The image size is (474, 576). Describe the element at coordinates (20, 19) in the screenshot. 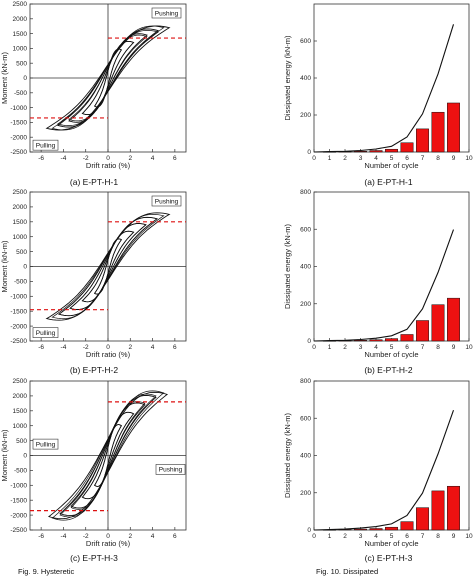

I see `chart0-ytick-label: 2000` at that location.